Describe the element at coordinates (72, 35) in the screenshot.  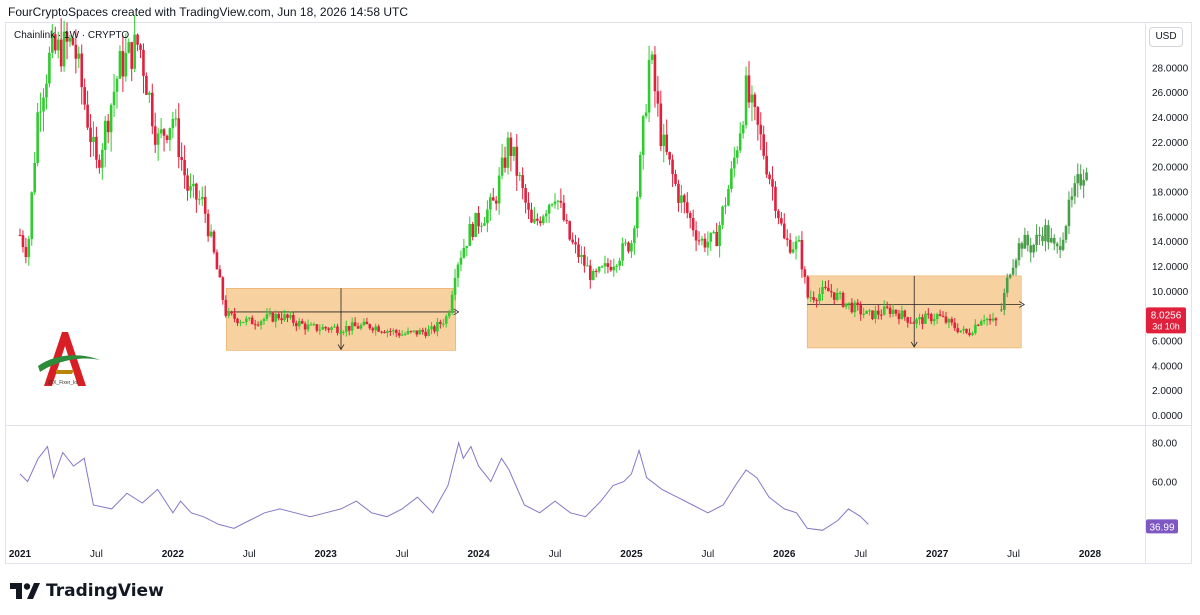
I see `symbol-label: Chainlink · 1W · CRYPTO` at that location.